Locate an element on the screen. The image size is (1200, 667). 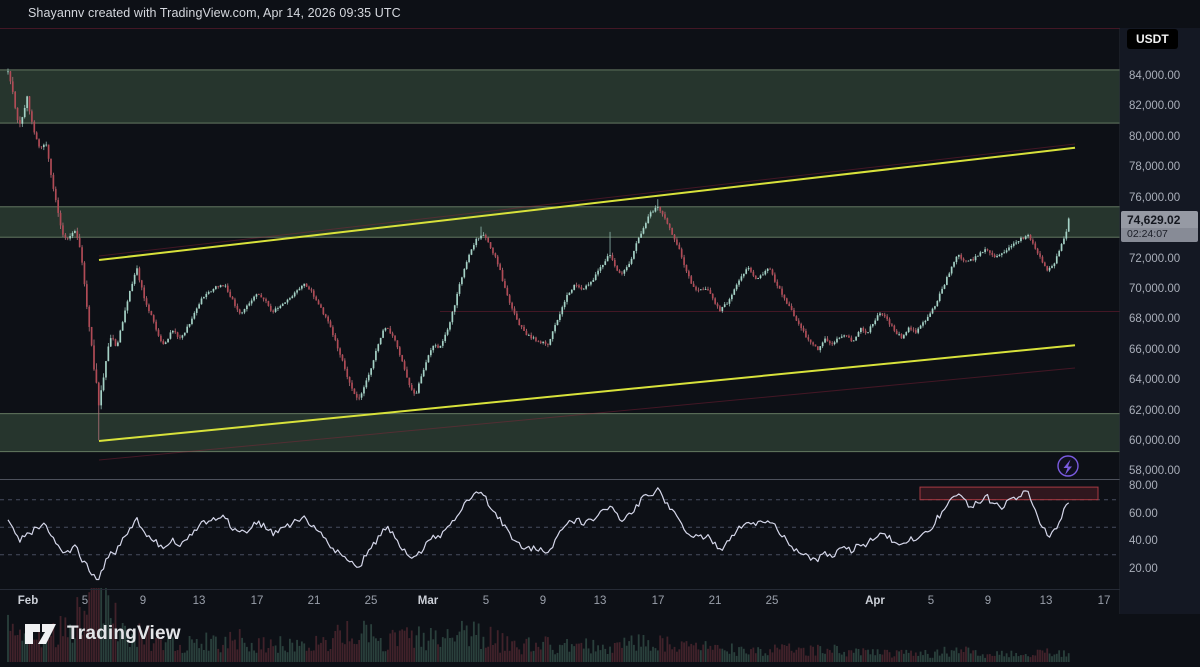
rsi-tick: 40.00 is located at coordinates (1143, 541).